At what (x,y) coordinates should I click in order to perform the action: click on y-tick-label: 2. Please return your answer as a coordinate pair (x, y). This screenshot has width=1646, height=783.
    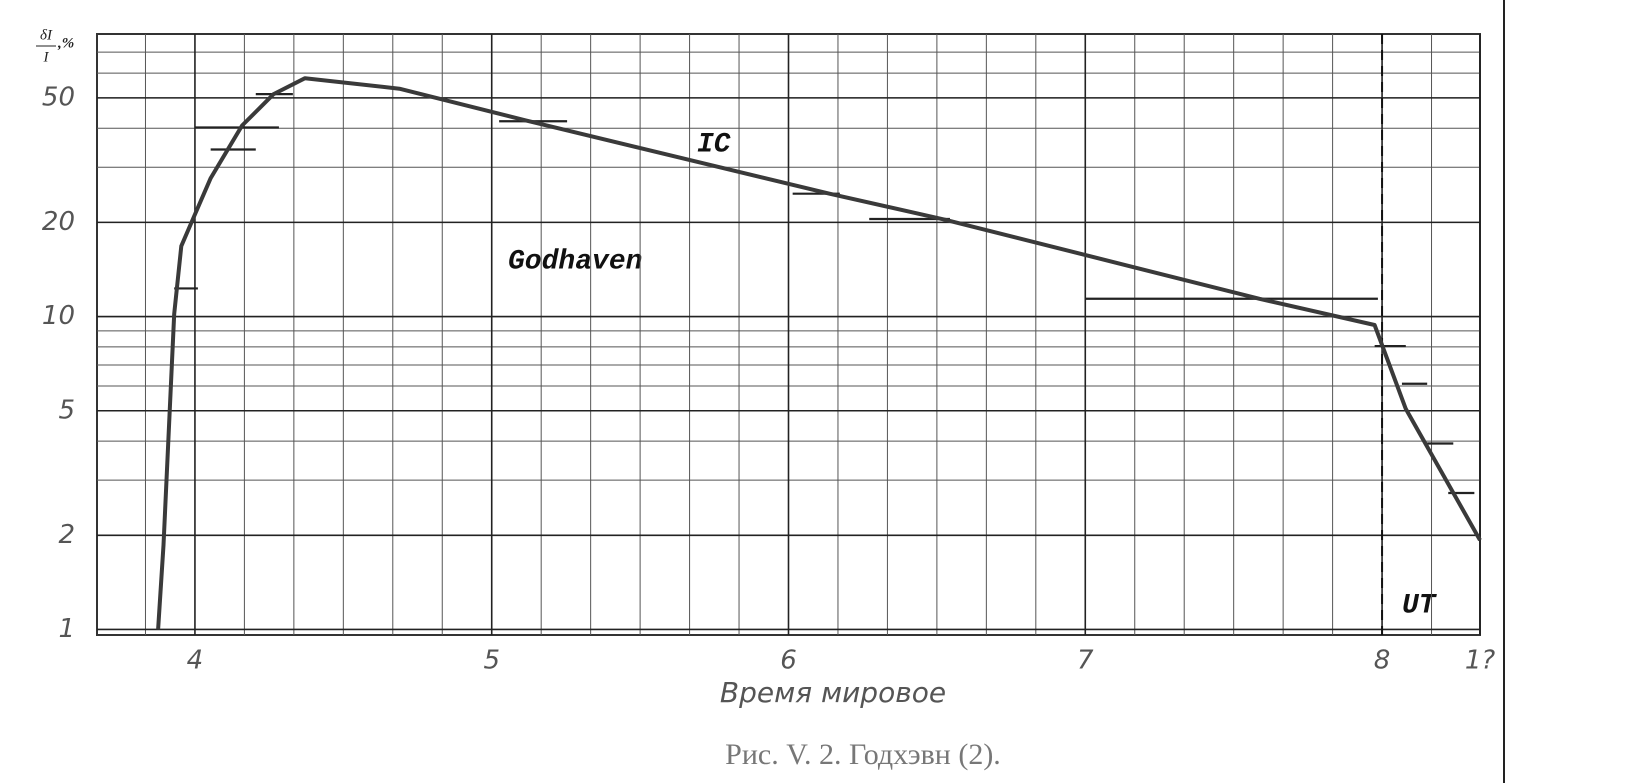
    Looking at the image, I should click on (66, 535).